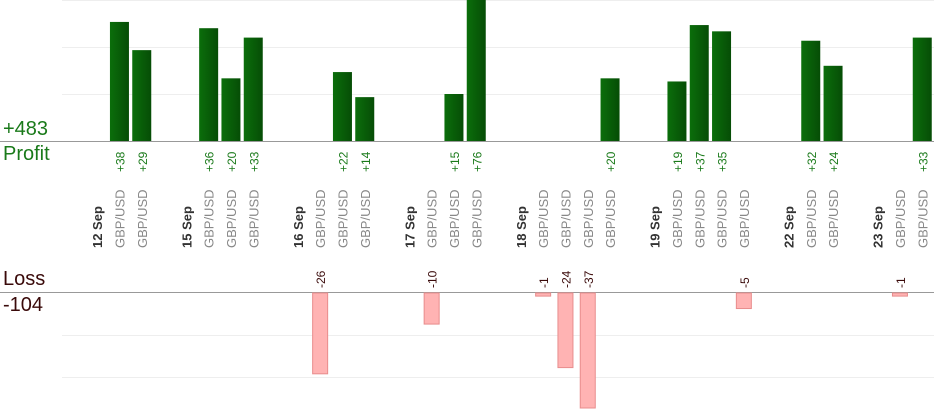 The width and height of the screenshot is (934, 420). I want to click on day-label: 17 Sep, so click(409, 227).